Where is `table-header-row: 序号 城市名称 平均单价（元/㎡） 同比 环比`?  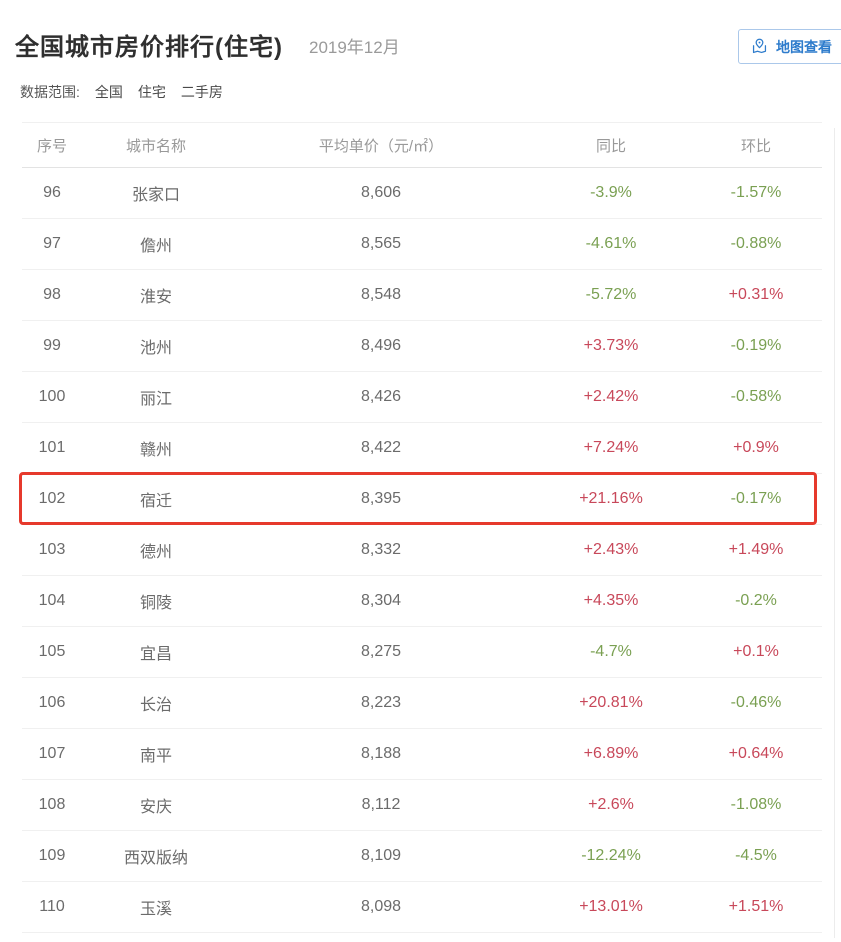
table-header-row: 序号 城市名称 平均单价（元/㎡） 同比 环比 is located at coordinates (422, 145).